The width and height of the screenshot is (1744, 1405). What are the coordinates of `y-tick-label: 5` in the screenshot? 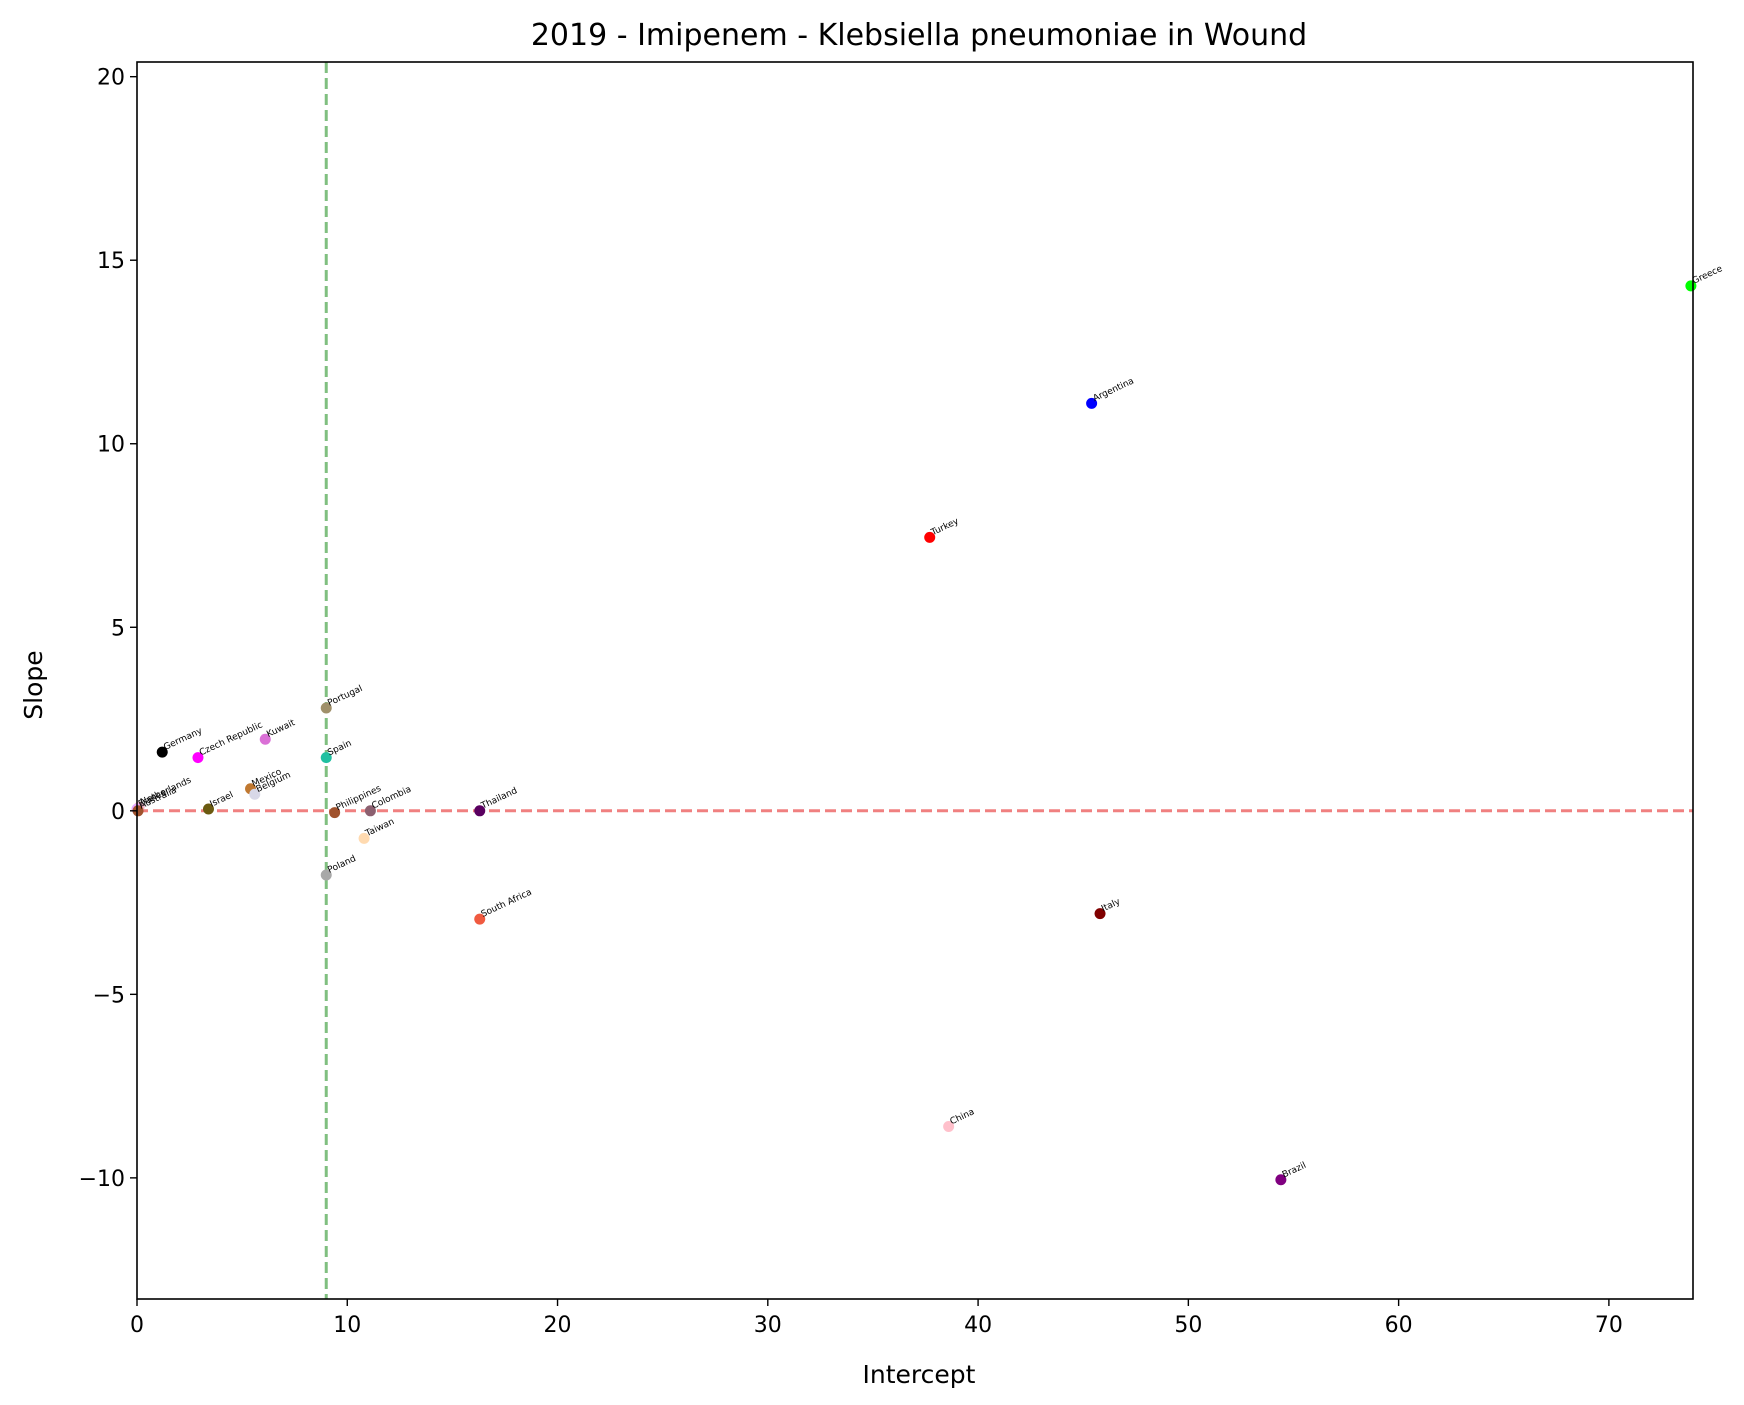 It's located at (118, 628).